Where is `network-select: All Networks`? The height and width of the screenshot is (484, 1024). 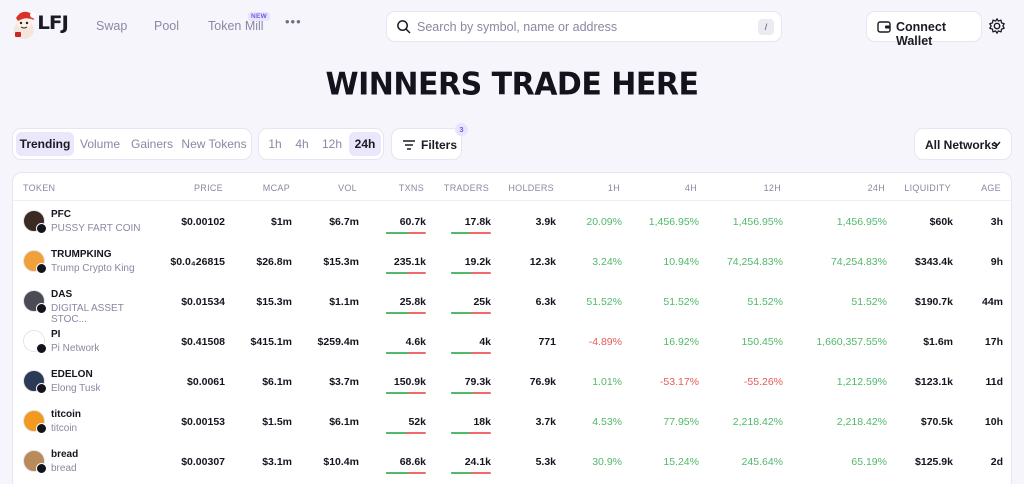 network-select: All Networks is located at coordinates (963, 144).